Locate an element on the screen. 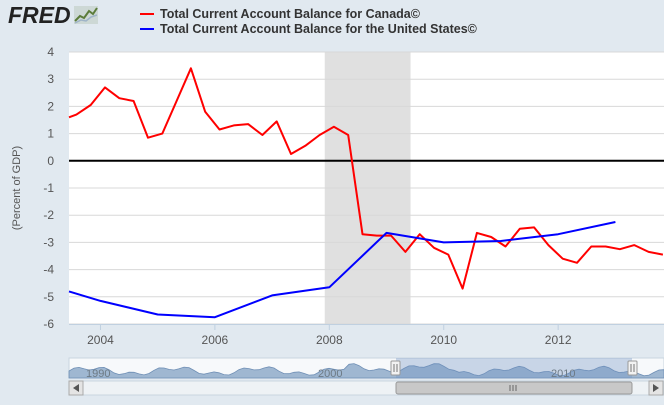 This screenshot has height=405, width=664. scroll-right-button is located at coordinates (656, 388).